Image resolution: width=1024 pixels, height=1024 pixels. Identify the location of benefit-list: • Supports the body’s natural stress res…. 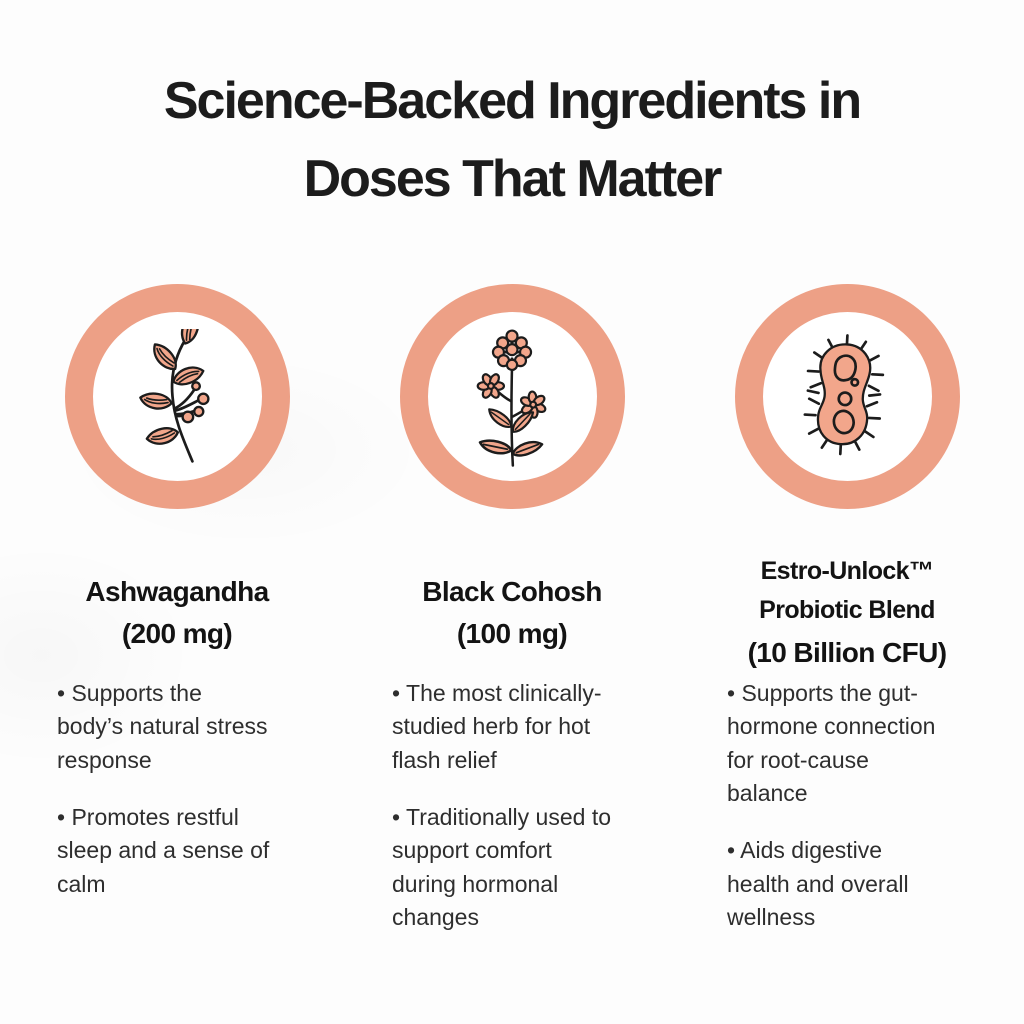
(177, 789).